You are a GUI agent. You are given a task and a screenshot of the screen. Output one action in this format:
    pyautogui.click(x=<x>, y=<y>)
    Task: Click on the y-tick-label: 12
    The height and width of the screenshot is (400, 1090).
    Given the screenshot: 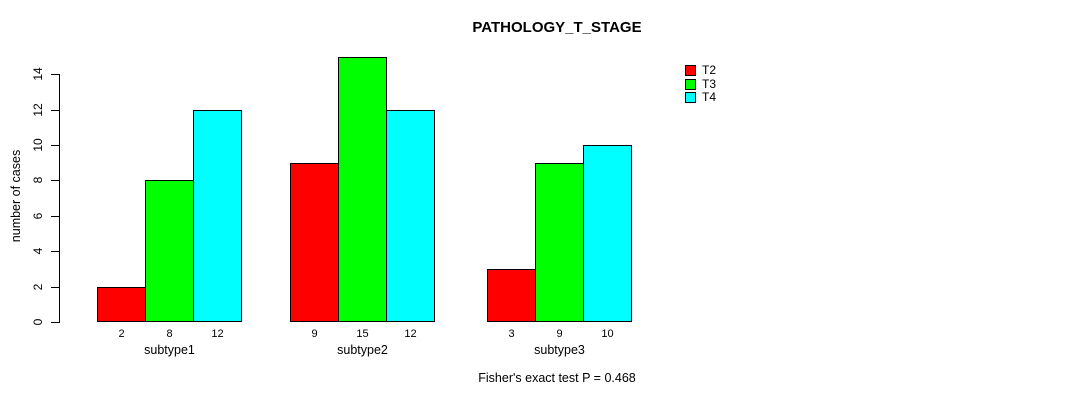 What is the action you would take?
    pyautogui.click(x=38, y=109)
    